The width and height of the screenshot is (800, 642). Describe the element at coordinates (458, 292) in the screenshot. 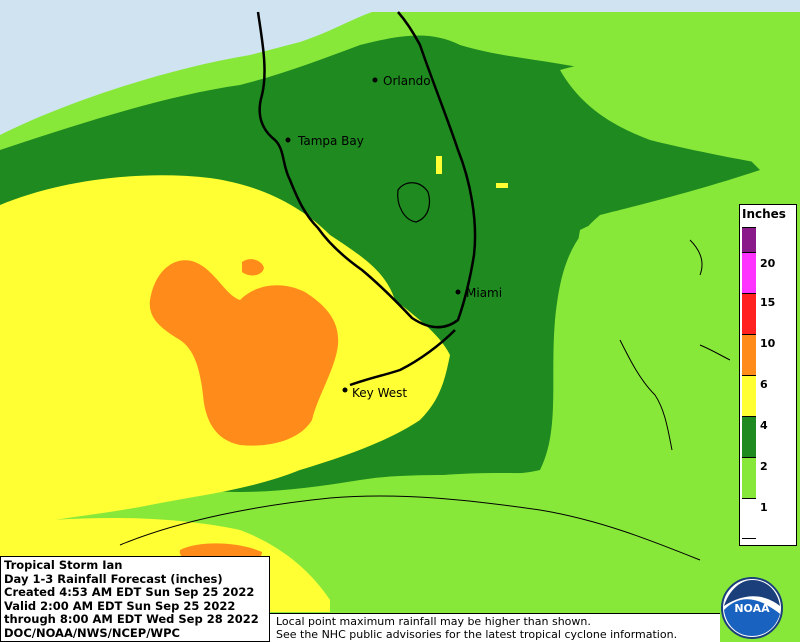

I see `city-marker-miami` at that location.